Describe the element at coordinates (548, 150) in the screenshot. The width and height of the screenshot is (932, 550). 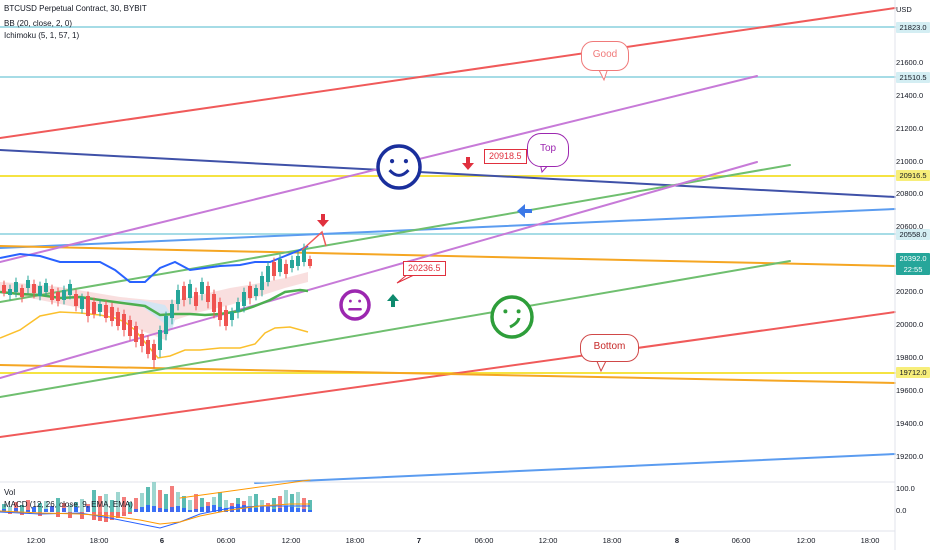
I see `note-top: Top` at that location.